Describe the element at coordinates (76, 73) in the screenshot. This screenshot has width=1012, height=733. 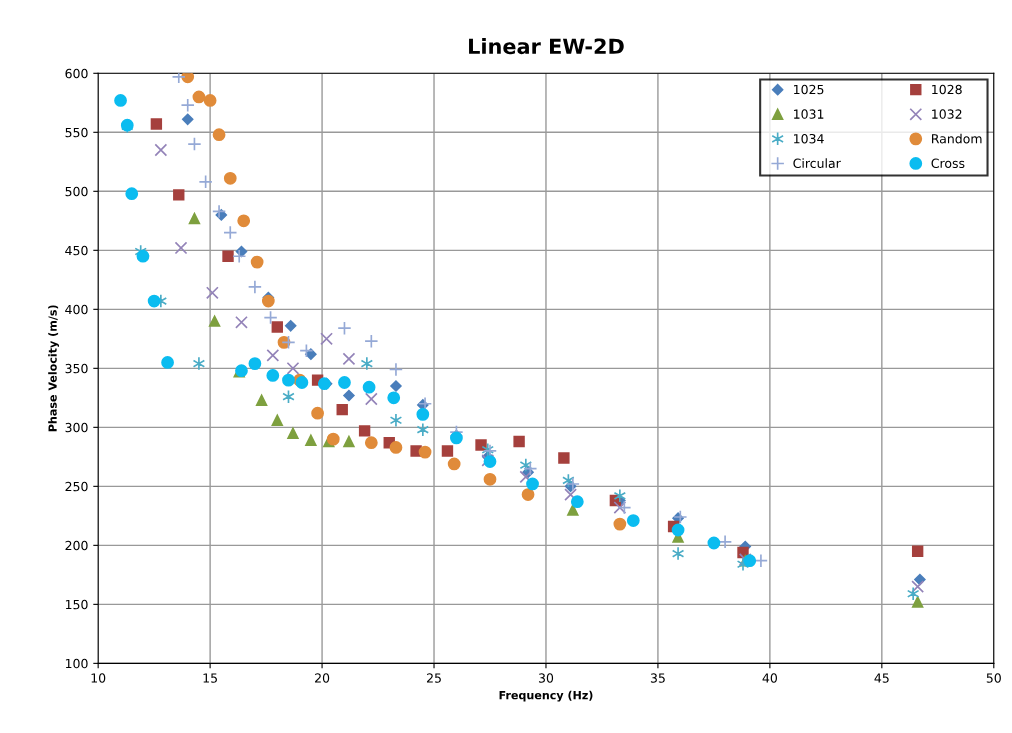
I see `y-tick-label: 600` at that location.